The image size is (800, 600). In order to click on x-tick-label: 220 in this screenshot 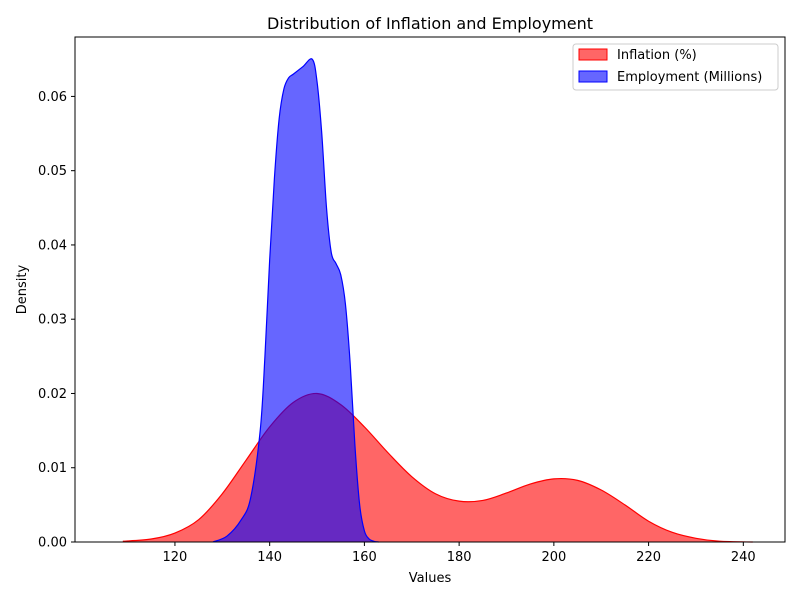, I will do `click(648, 557)`.